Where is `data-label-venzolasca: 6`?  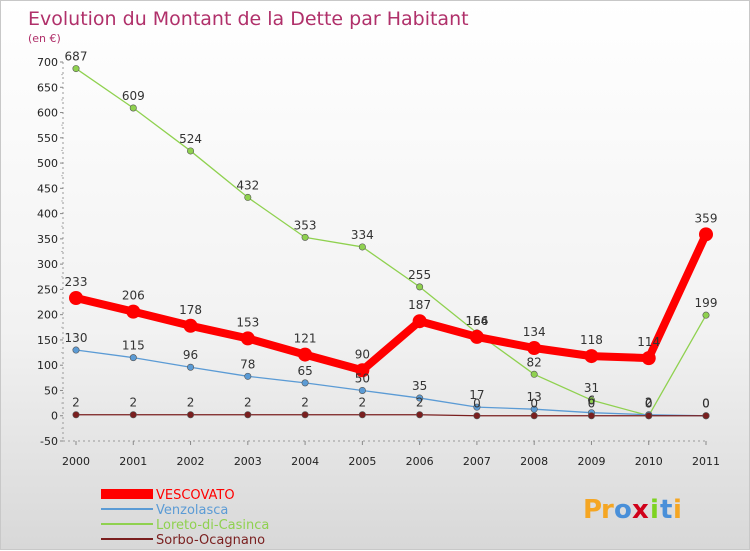 data-label-venzolasca: 6 is located at coordinates (592, 401).